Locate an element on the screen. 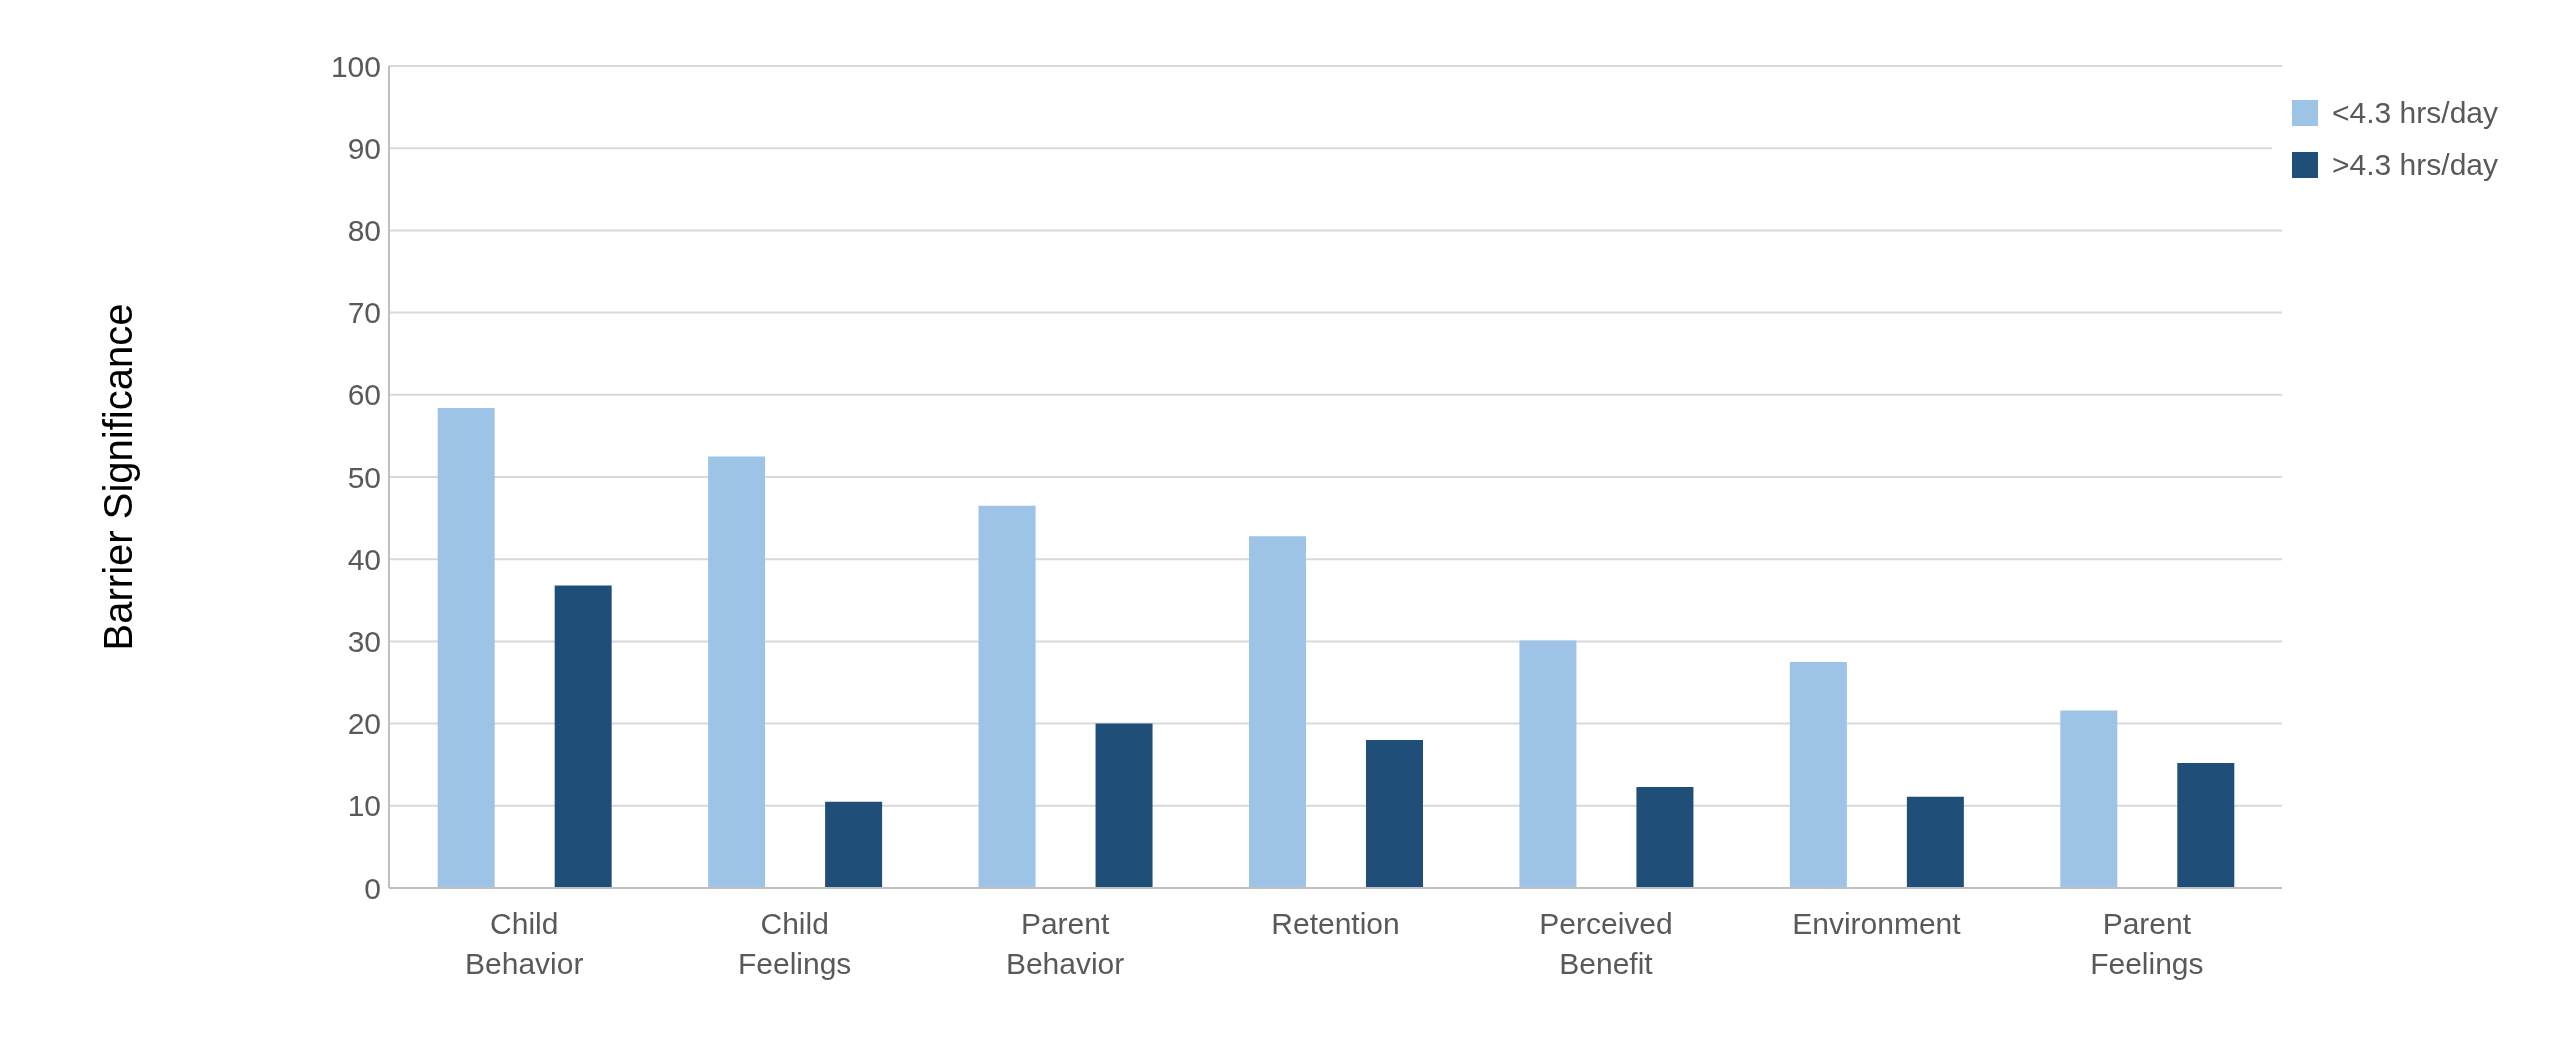 The height and width of the screenshot is (1057, 2574). y-tick-label: 20 is located at coordinates (364, 724).